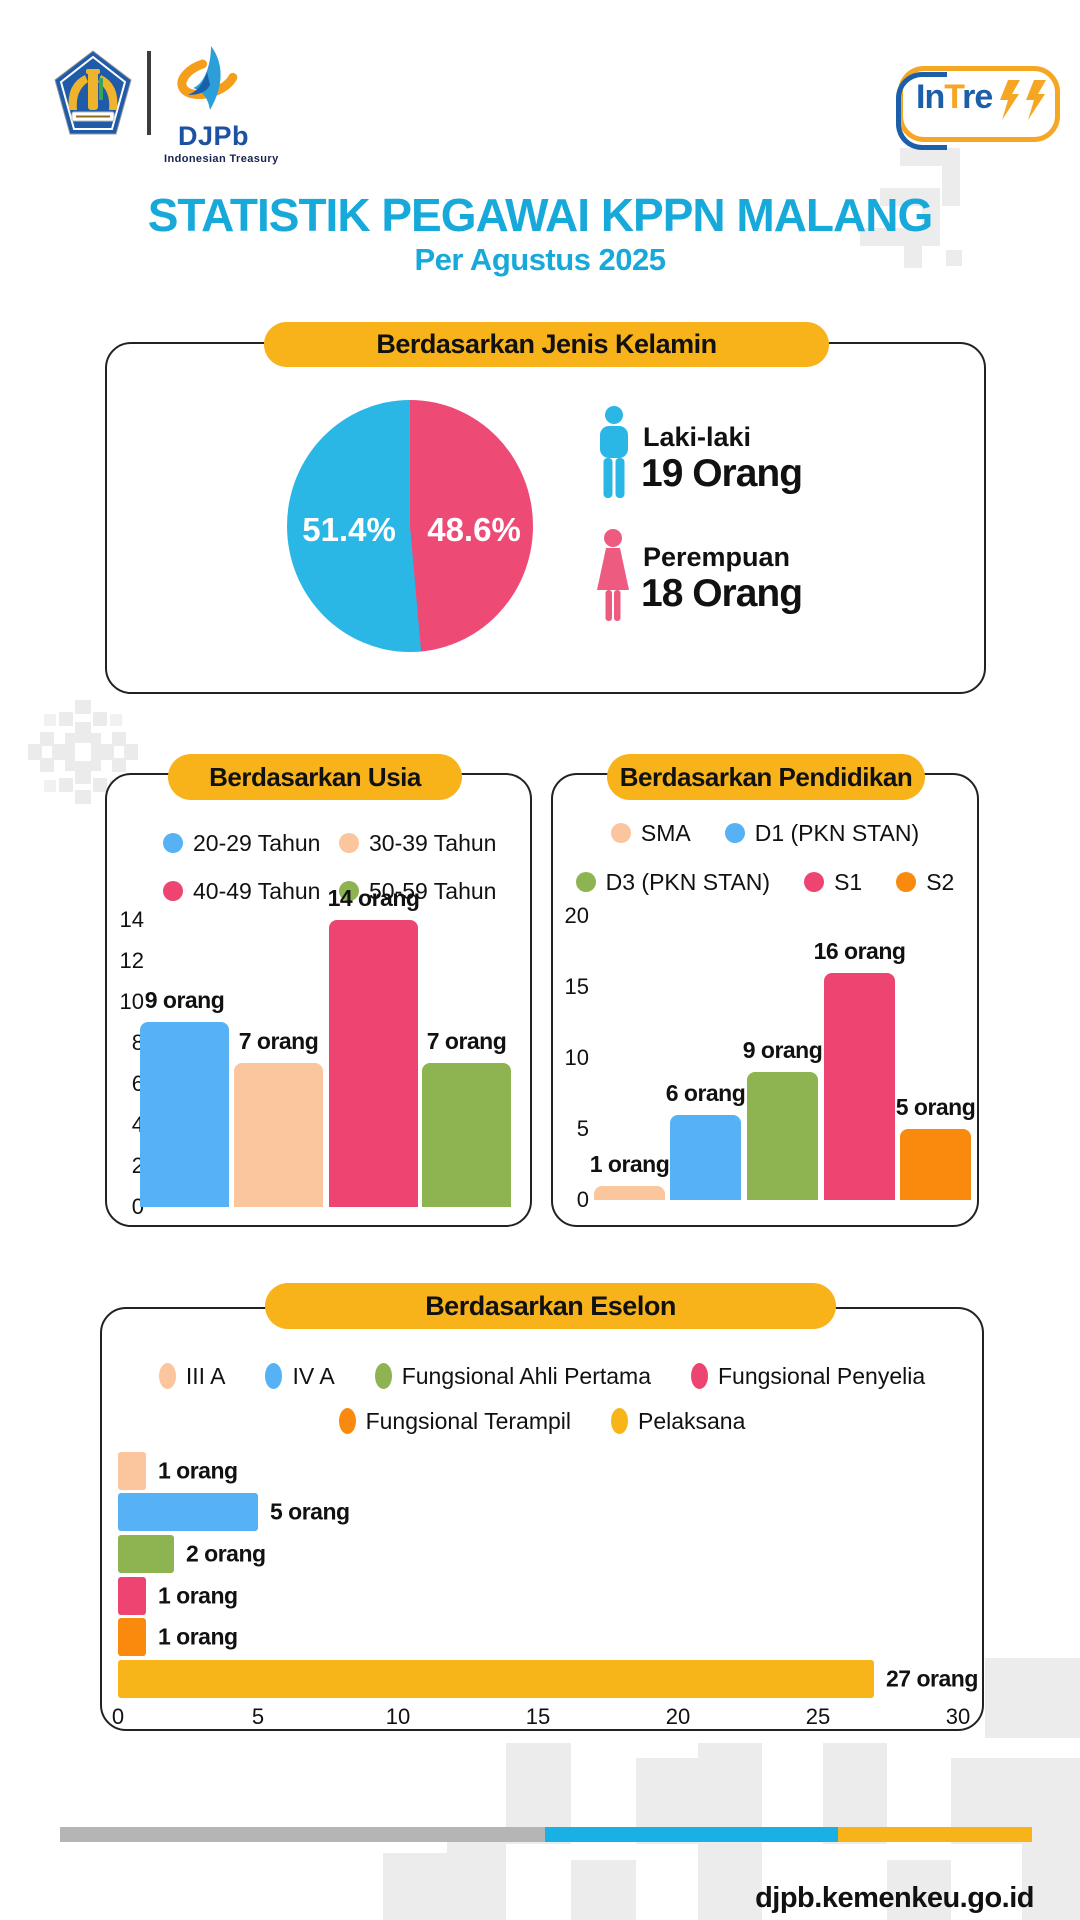 This screenshot has width=1080, height=1920. Describe the element at coordinates (526, 1375) in the screenshot. I see `legend-label: Fungsional Ahli Pertama` at that location.